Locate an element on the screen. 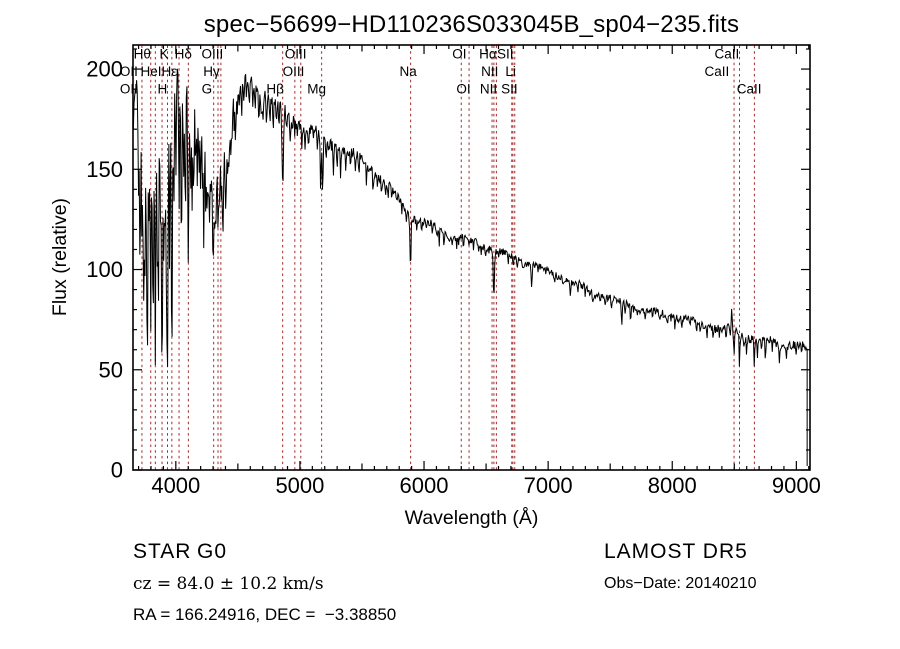 Image resolution: width=900 pixels, height=649 pixels. svg-text: 0 is located at coordinates (117, 470).